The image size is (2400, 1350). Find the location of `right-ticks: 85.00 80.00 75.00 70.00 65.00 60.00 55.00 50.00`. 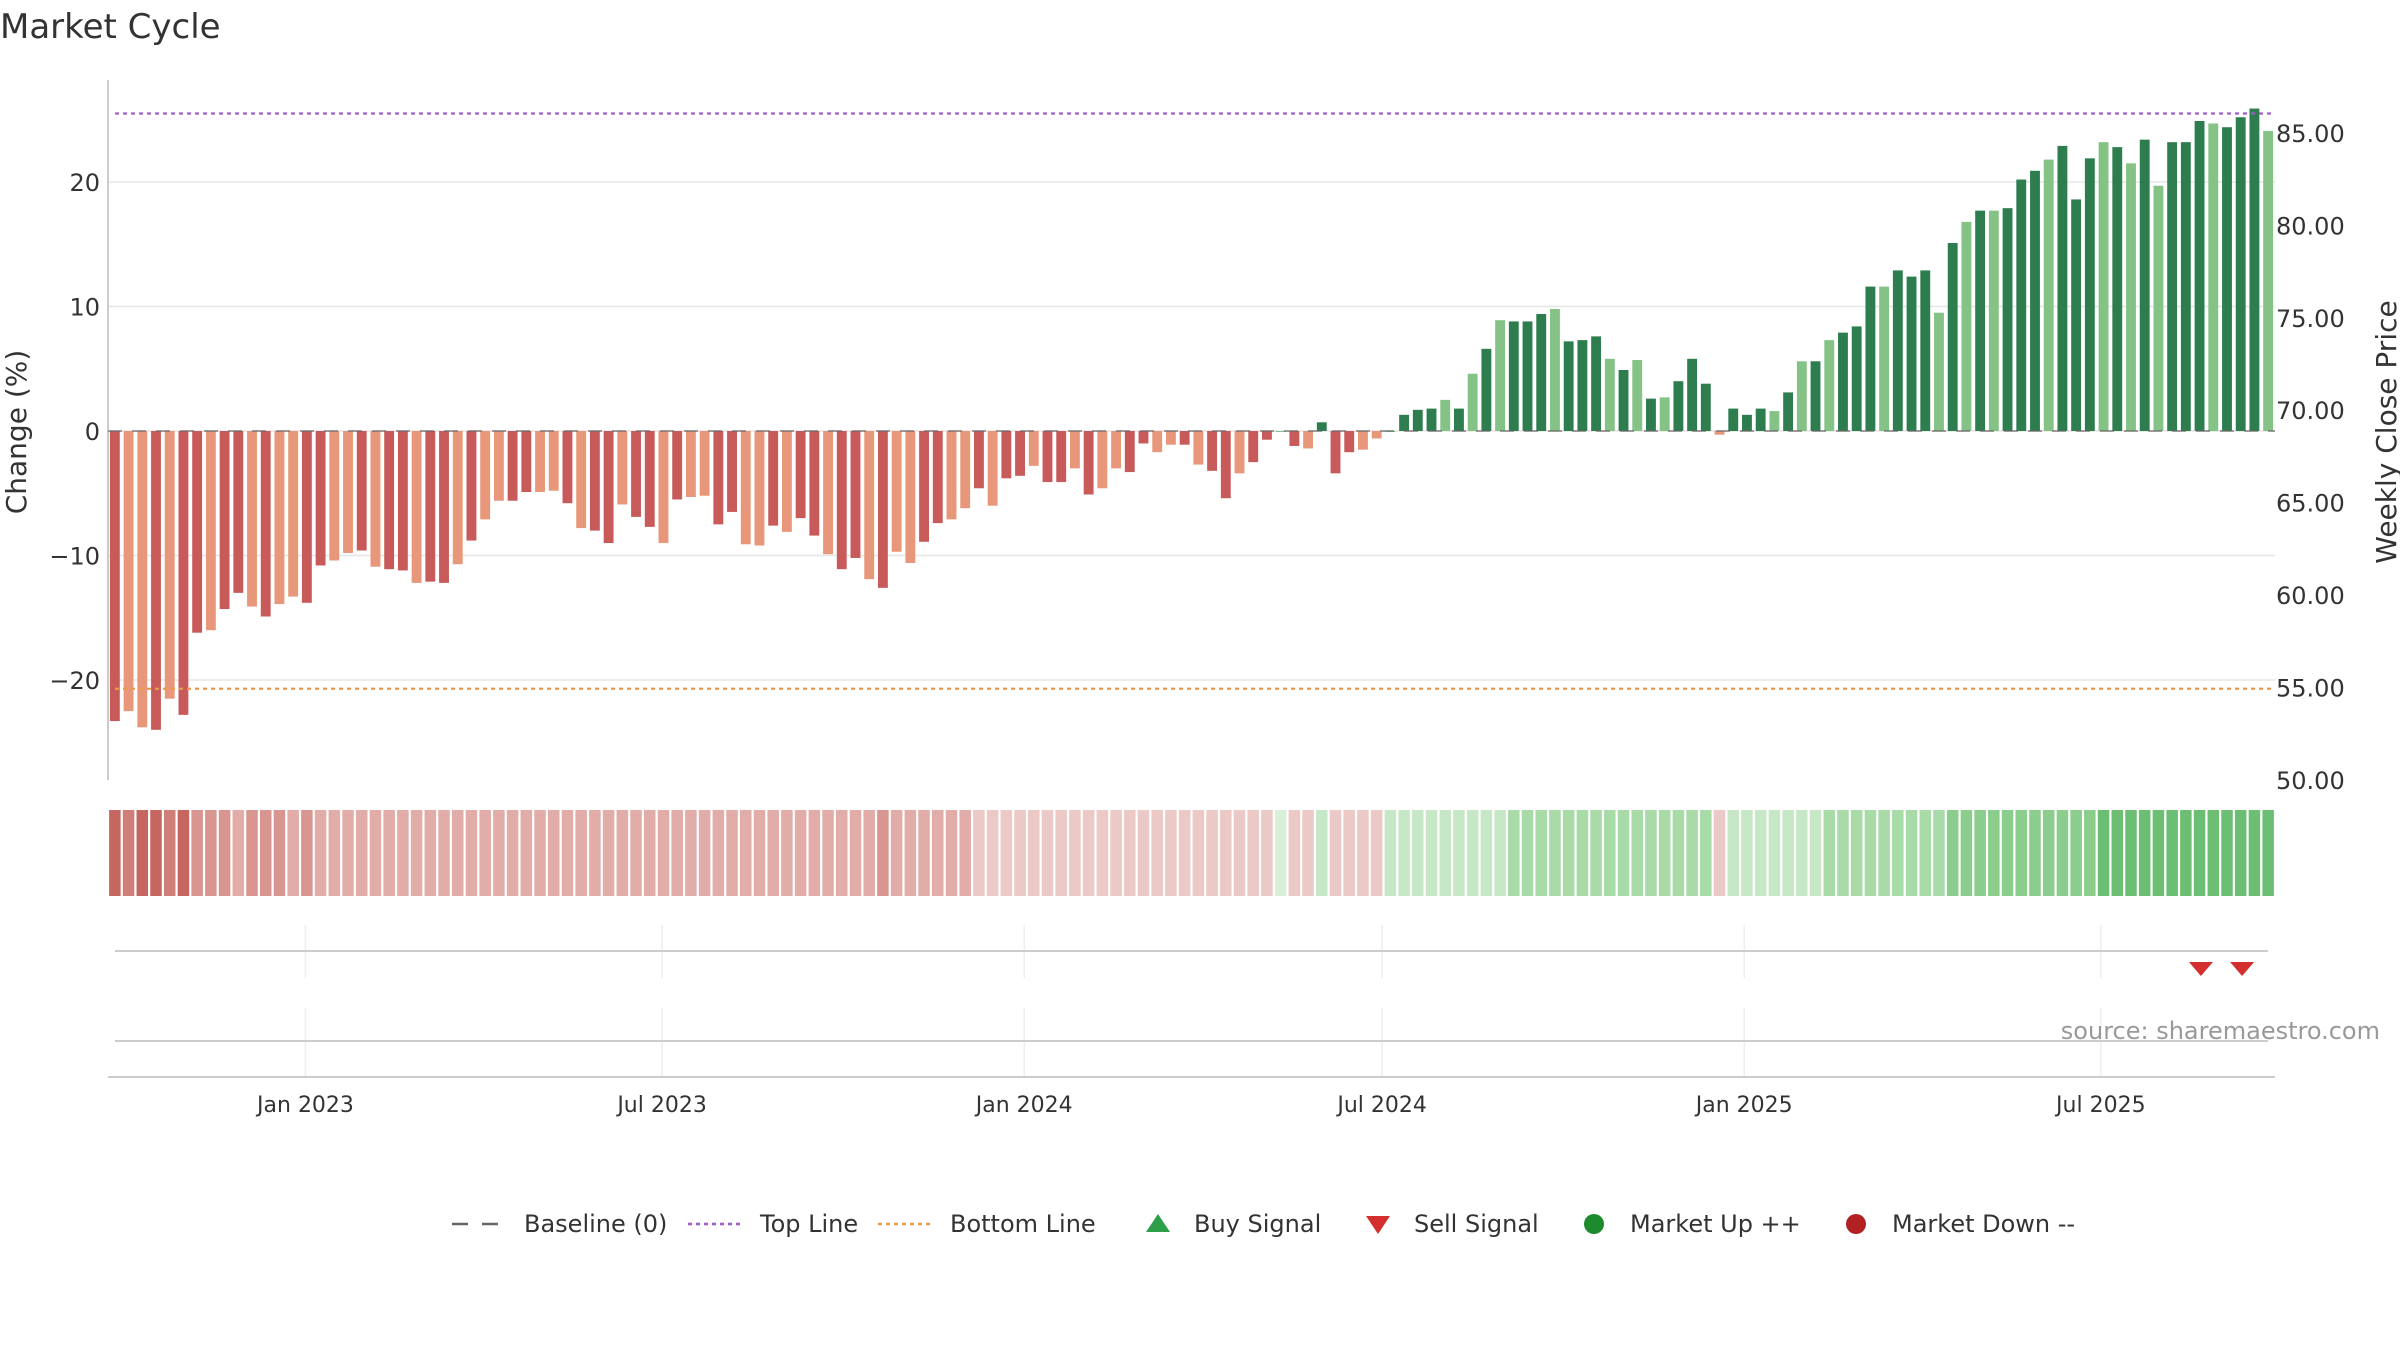

right-ticks: 85.00 80.00 75.00 70.00 65.00 60.00 55.00 50.00 is located at coordinates (2310, 457).